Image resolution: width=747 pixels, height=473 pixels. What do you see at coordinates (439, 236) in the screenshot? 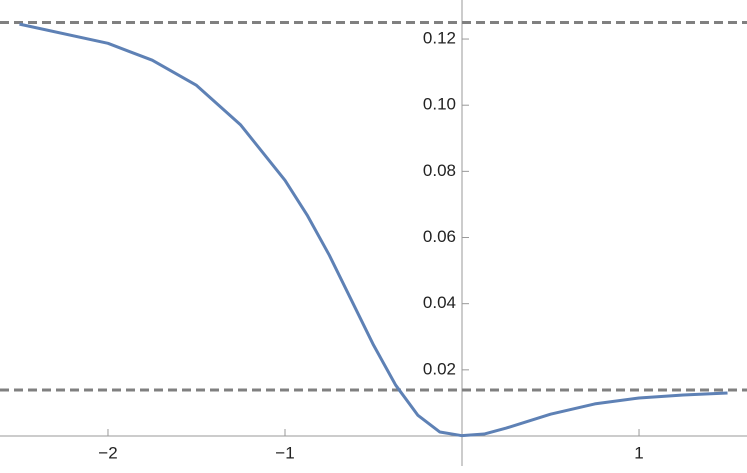
I see `y-tick-label: 0.06` at bounding box center [439, 236].